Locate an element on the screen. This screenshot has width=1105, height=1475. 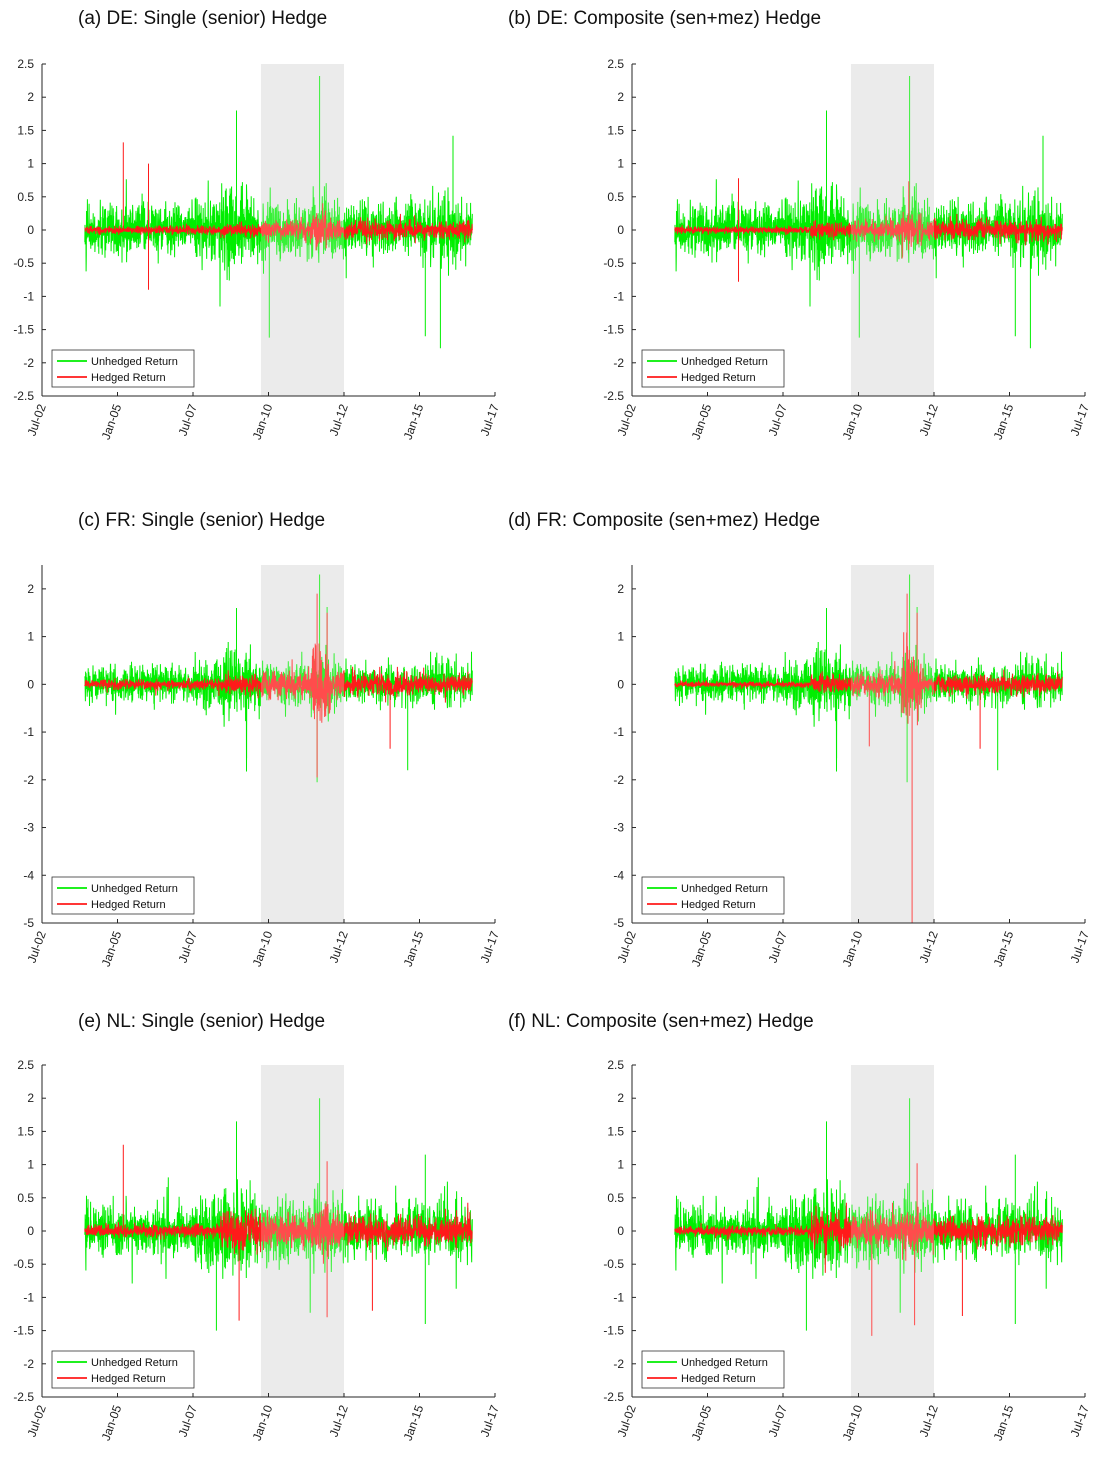
legend-hedged-label: Hedged Return is located at coordinates (718, 1379).